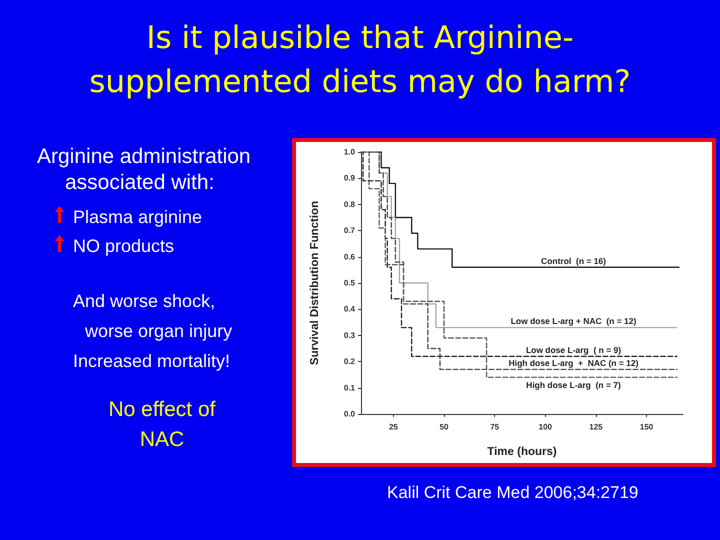 The width and height of the screenshot is (720, 540). Describe the element at coordinates (158, 331) in the screenshot. I see `text: worse organ injury` at that location.